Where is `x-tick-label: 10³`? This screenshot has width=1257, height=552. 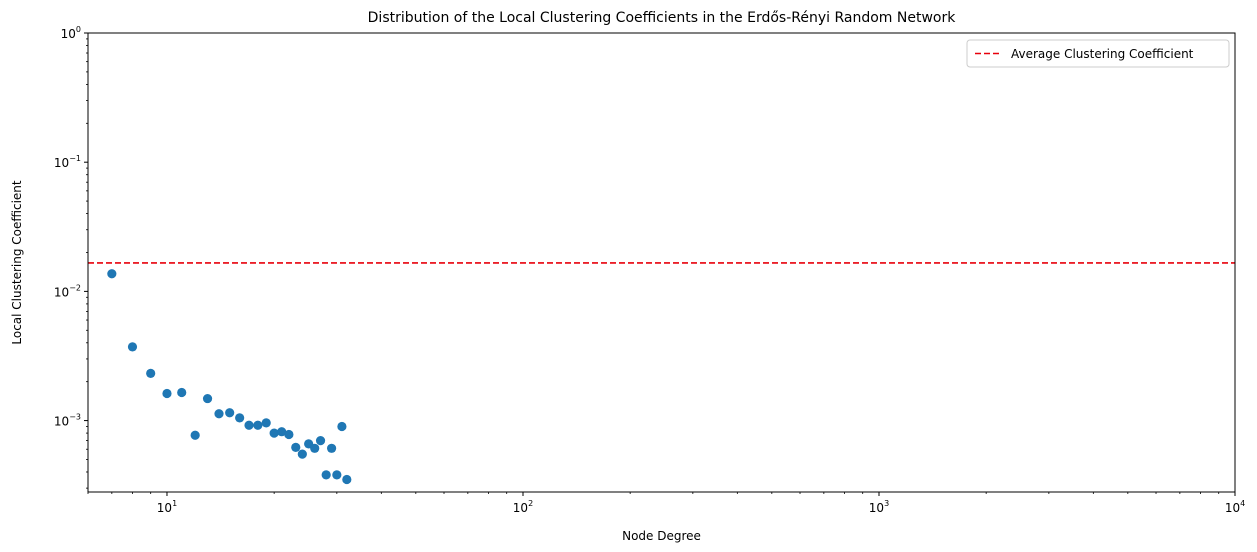
x-tick-label: 10³ is located at coordinates (879, 507).